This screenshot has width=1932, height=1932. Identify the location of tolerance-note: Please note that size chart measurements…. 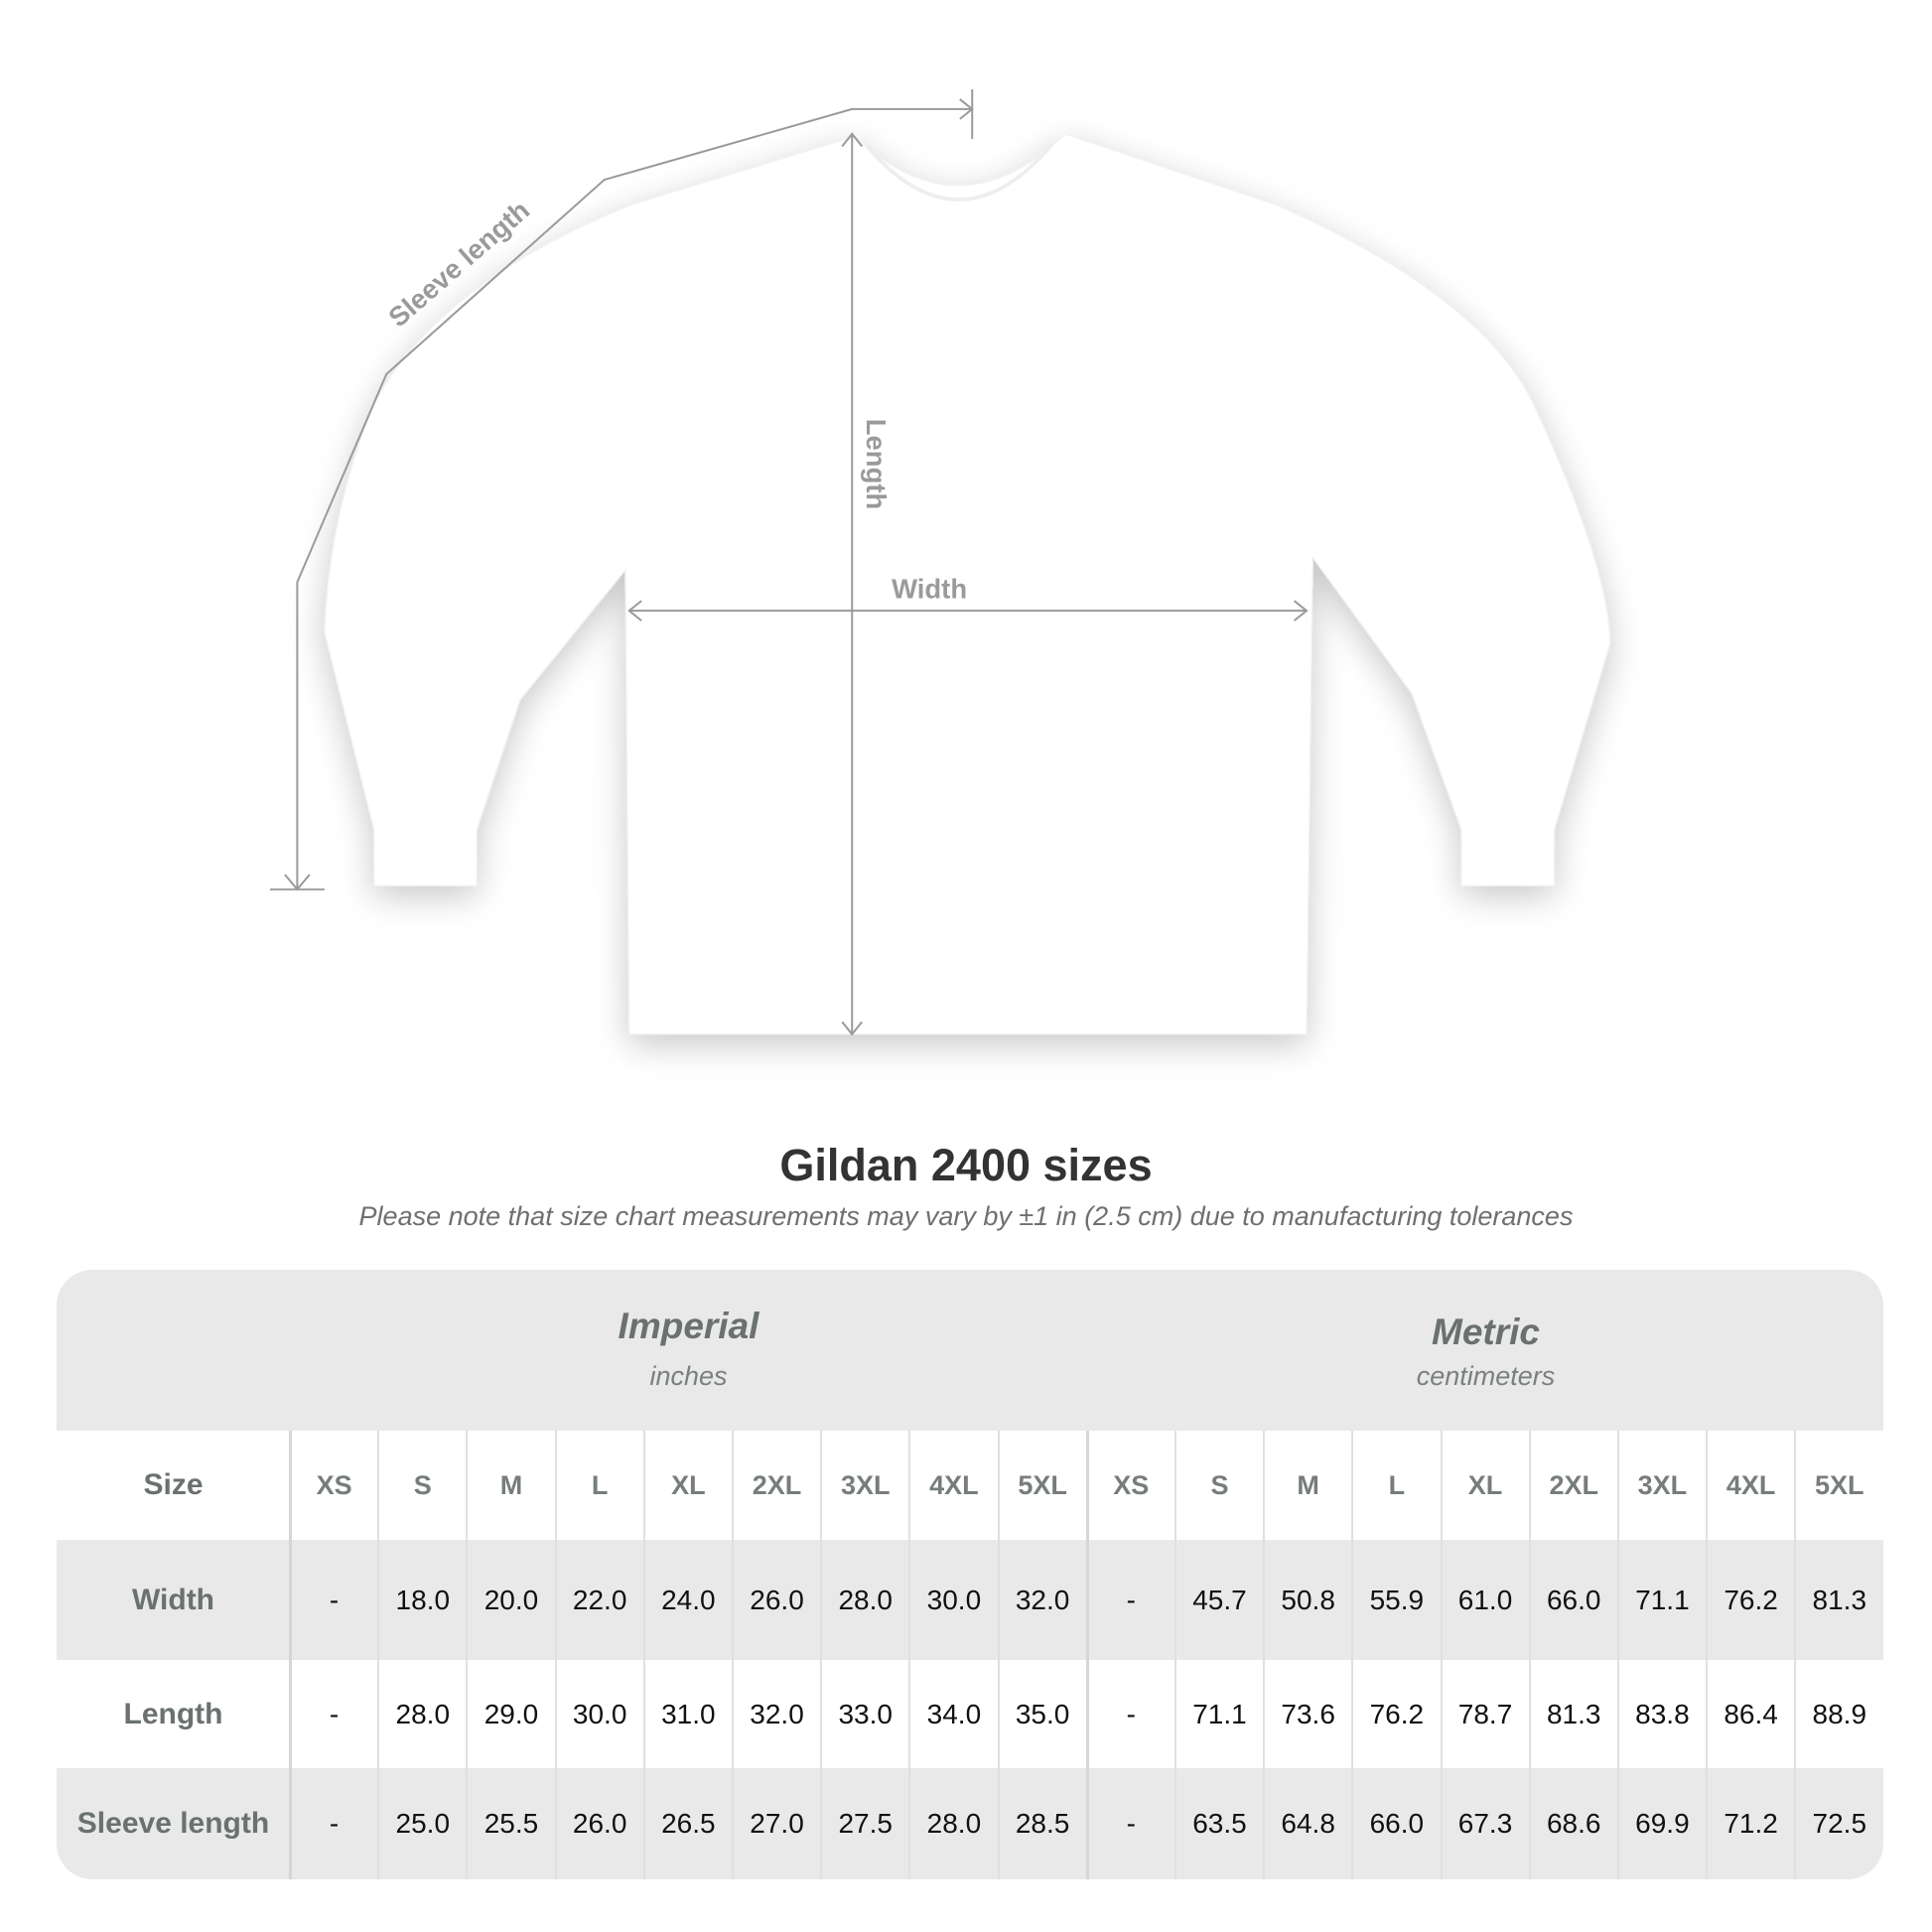
(966, 1216).